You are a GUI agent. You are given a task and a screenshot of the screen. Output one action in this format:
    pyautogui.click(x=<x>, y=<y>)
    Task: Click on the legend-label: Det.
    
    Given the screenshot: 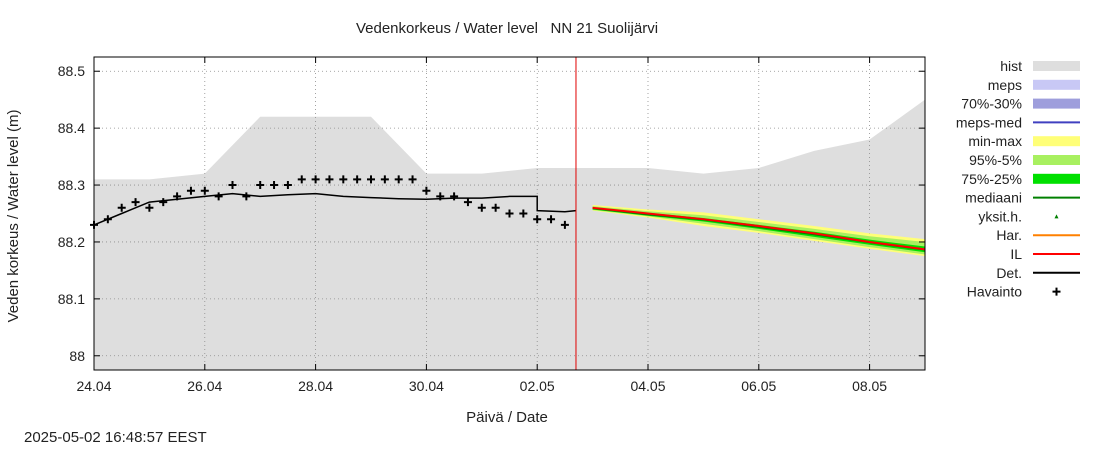 What is the action you would take?
    pyautogui.click(x=1009, y=273)
    